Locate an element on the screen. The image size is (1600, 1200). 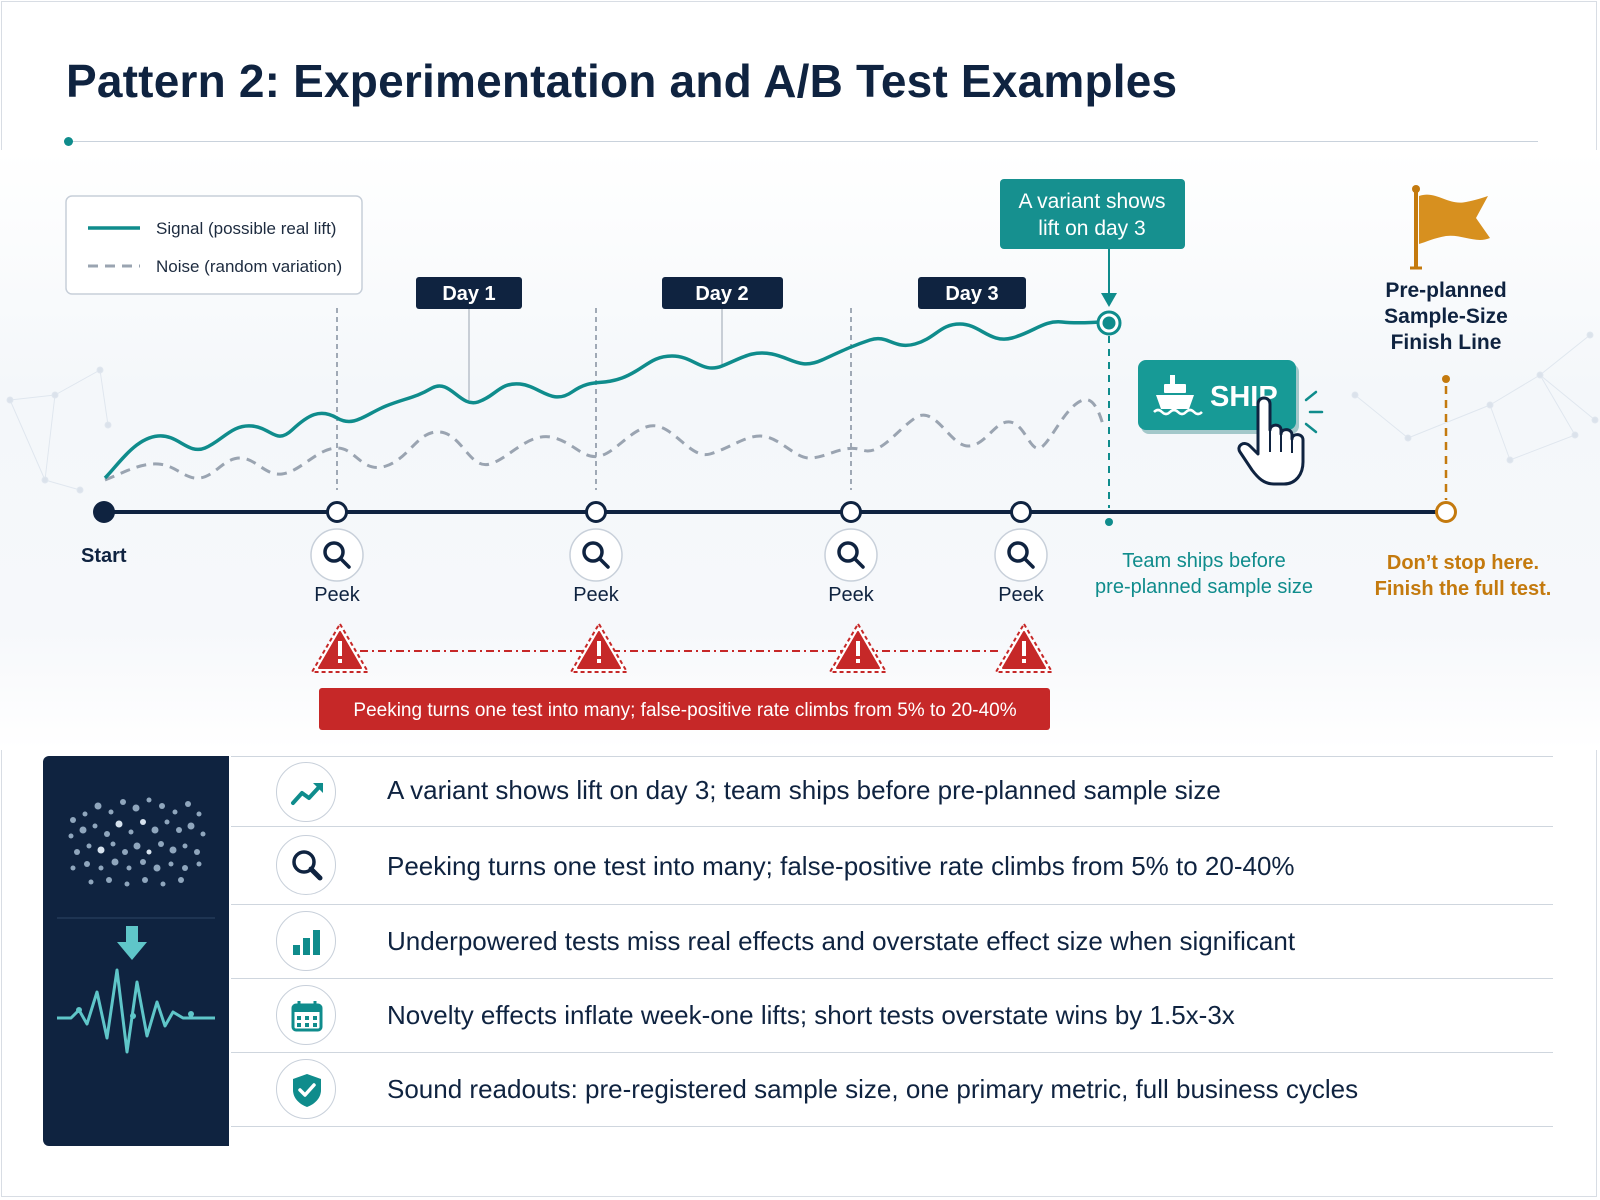
start-label: Start is located at coordinates (104, 556).